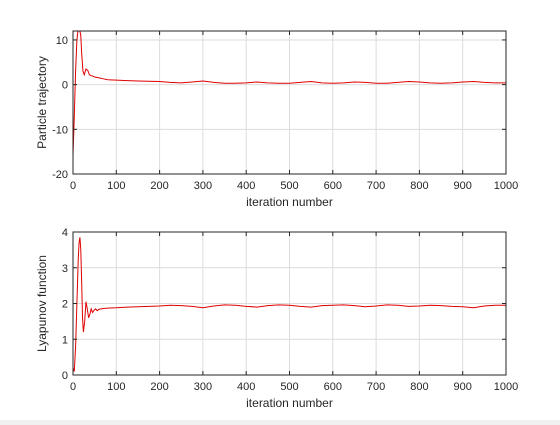  What do you see at coordinates (60, 175) in the screenshot?
I see `y-tick-label: -20` at bounding box center [60, 175].